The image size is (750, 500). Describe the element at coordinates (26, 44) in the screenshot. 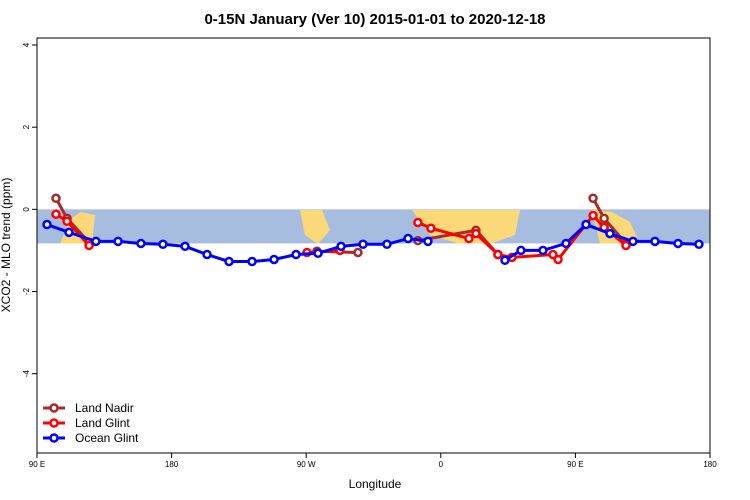

I see `y-tick-label: 4` at that location.